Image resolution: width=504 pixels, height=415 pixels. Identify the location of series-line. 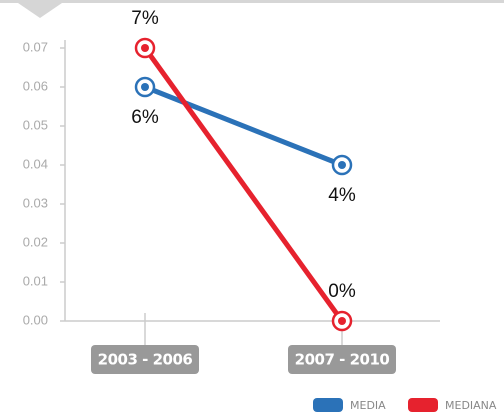
(243, 126).